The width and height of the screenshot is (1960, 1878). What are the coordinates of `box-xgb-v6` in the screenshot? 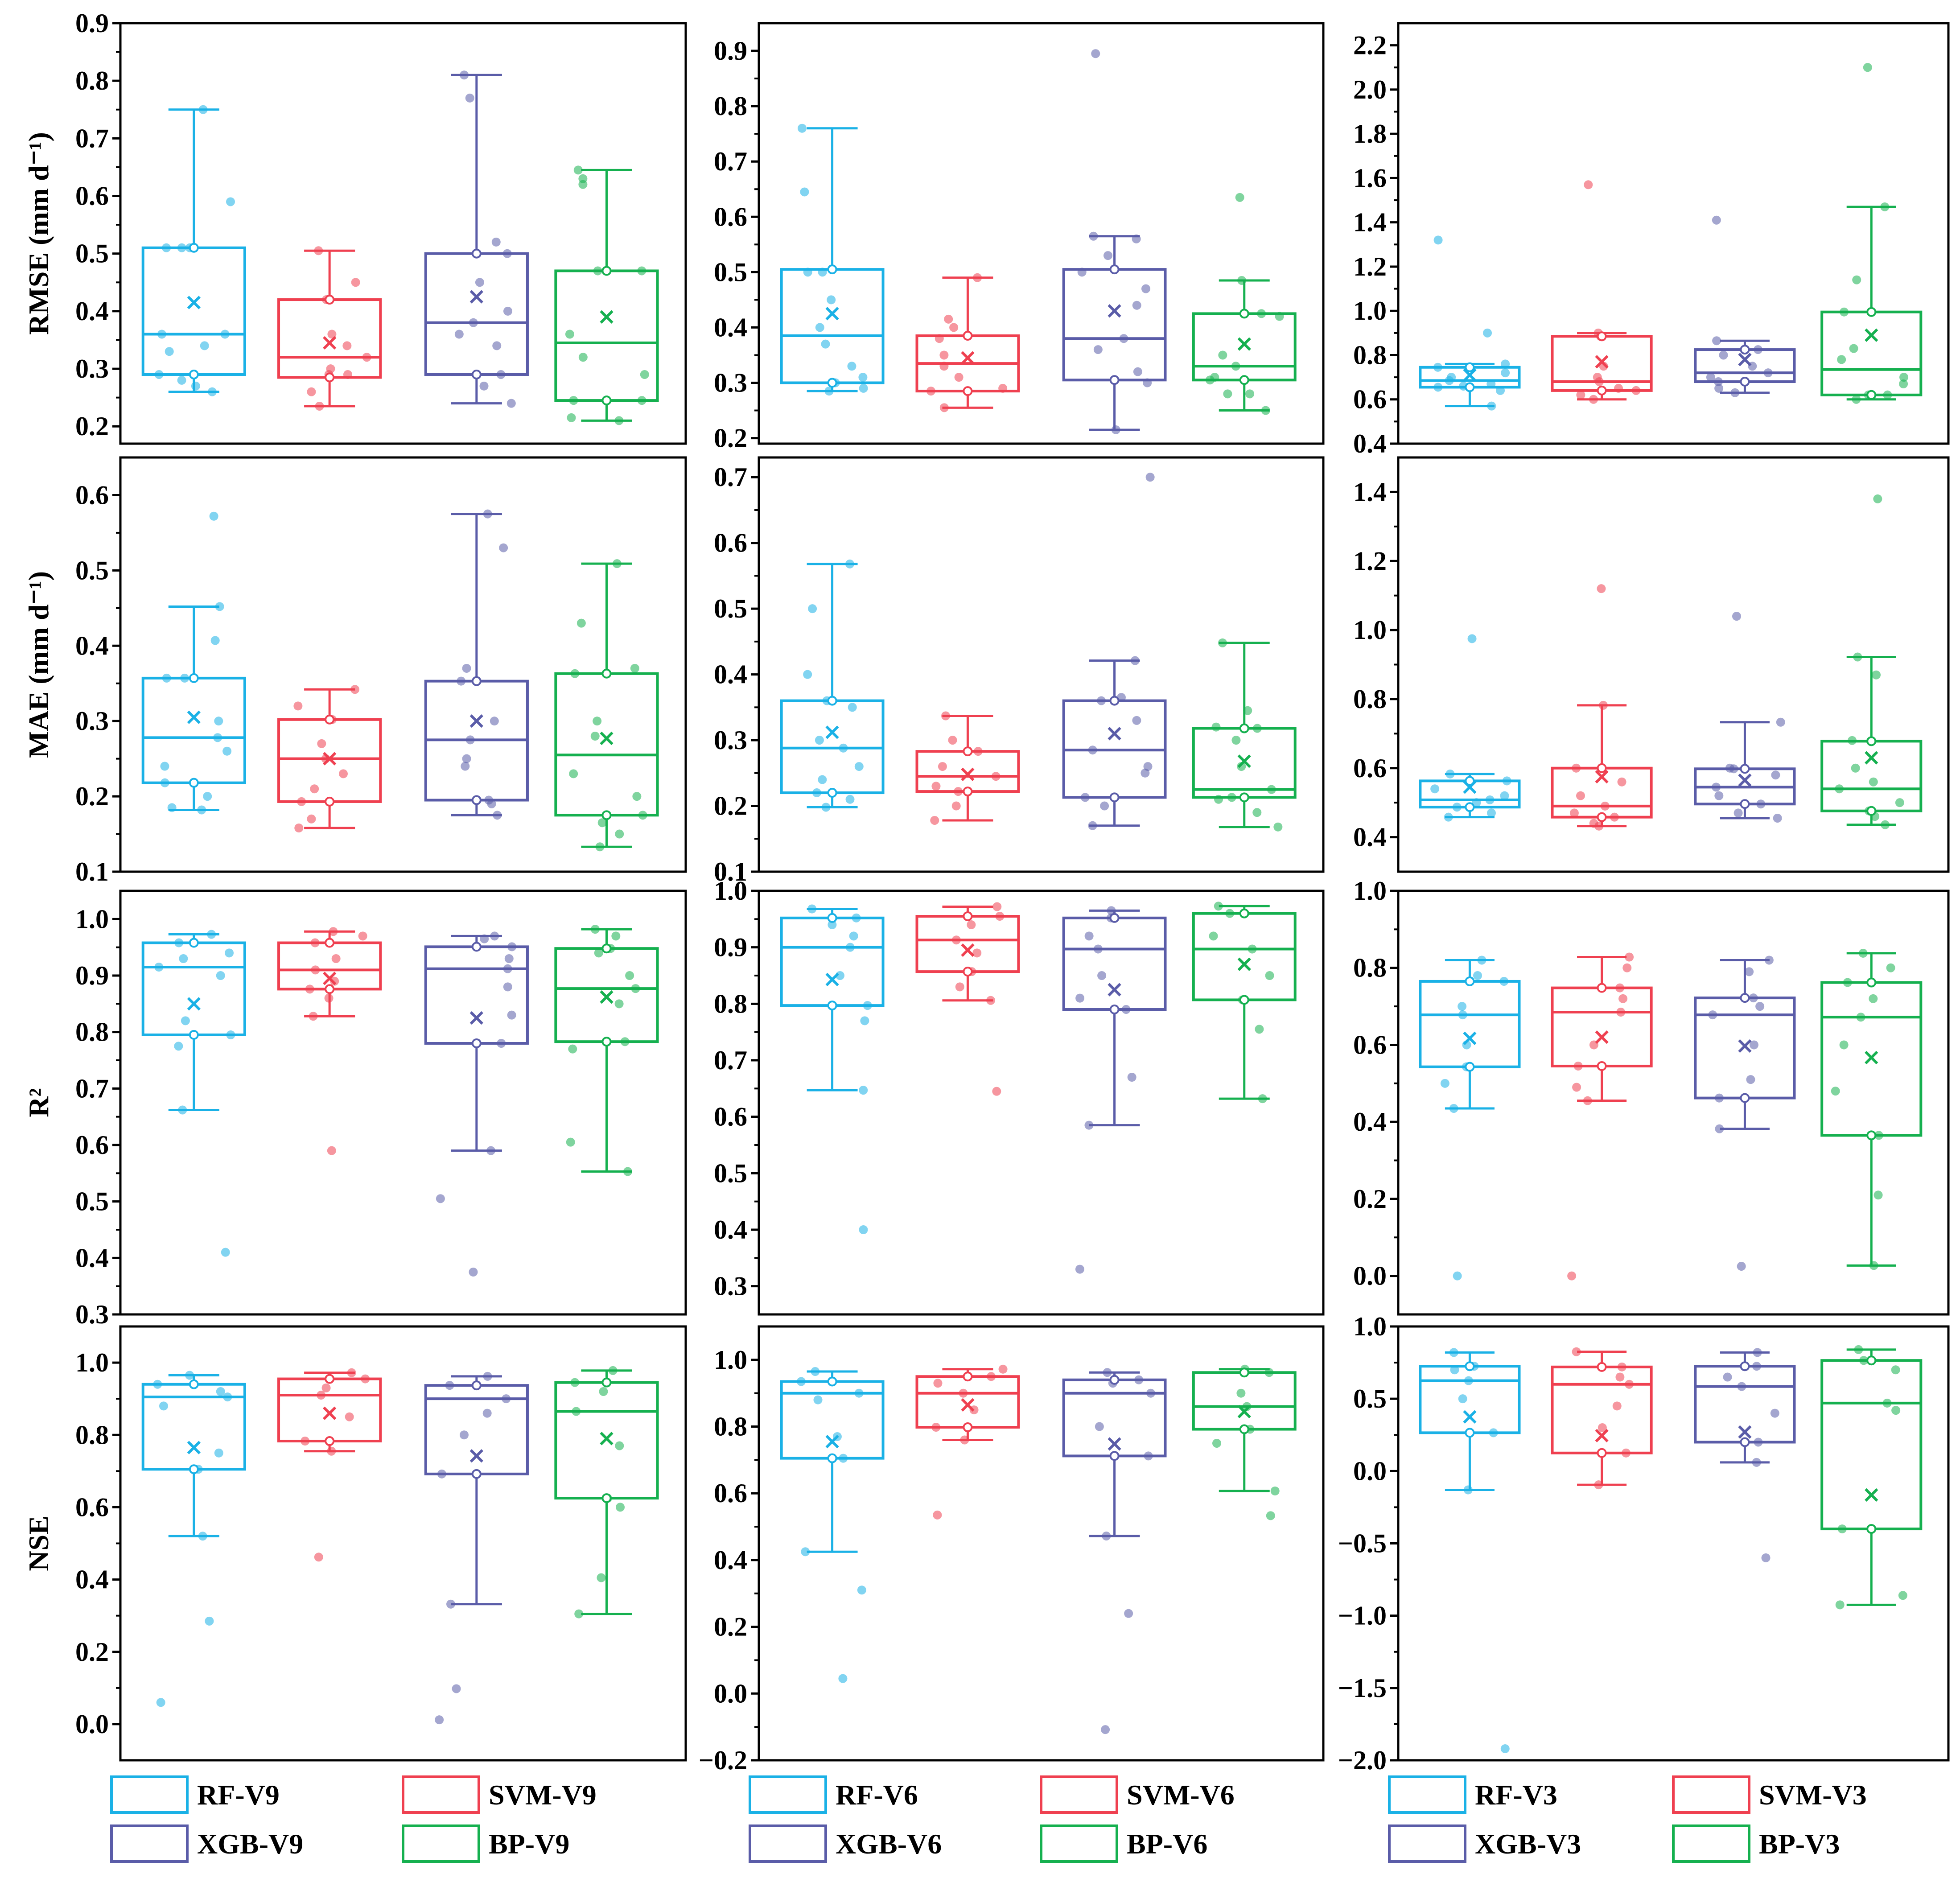 It's located at (1114, 1551).